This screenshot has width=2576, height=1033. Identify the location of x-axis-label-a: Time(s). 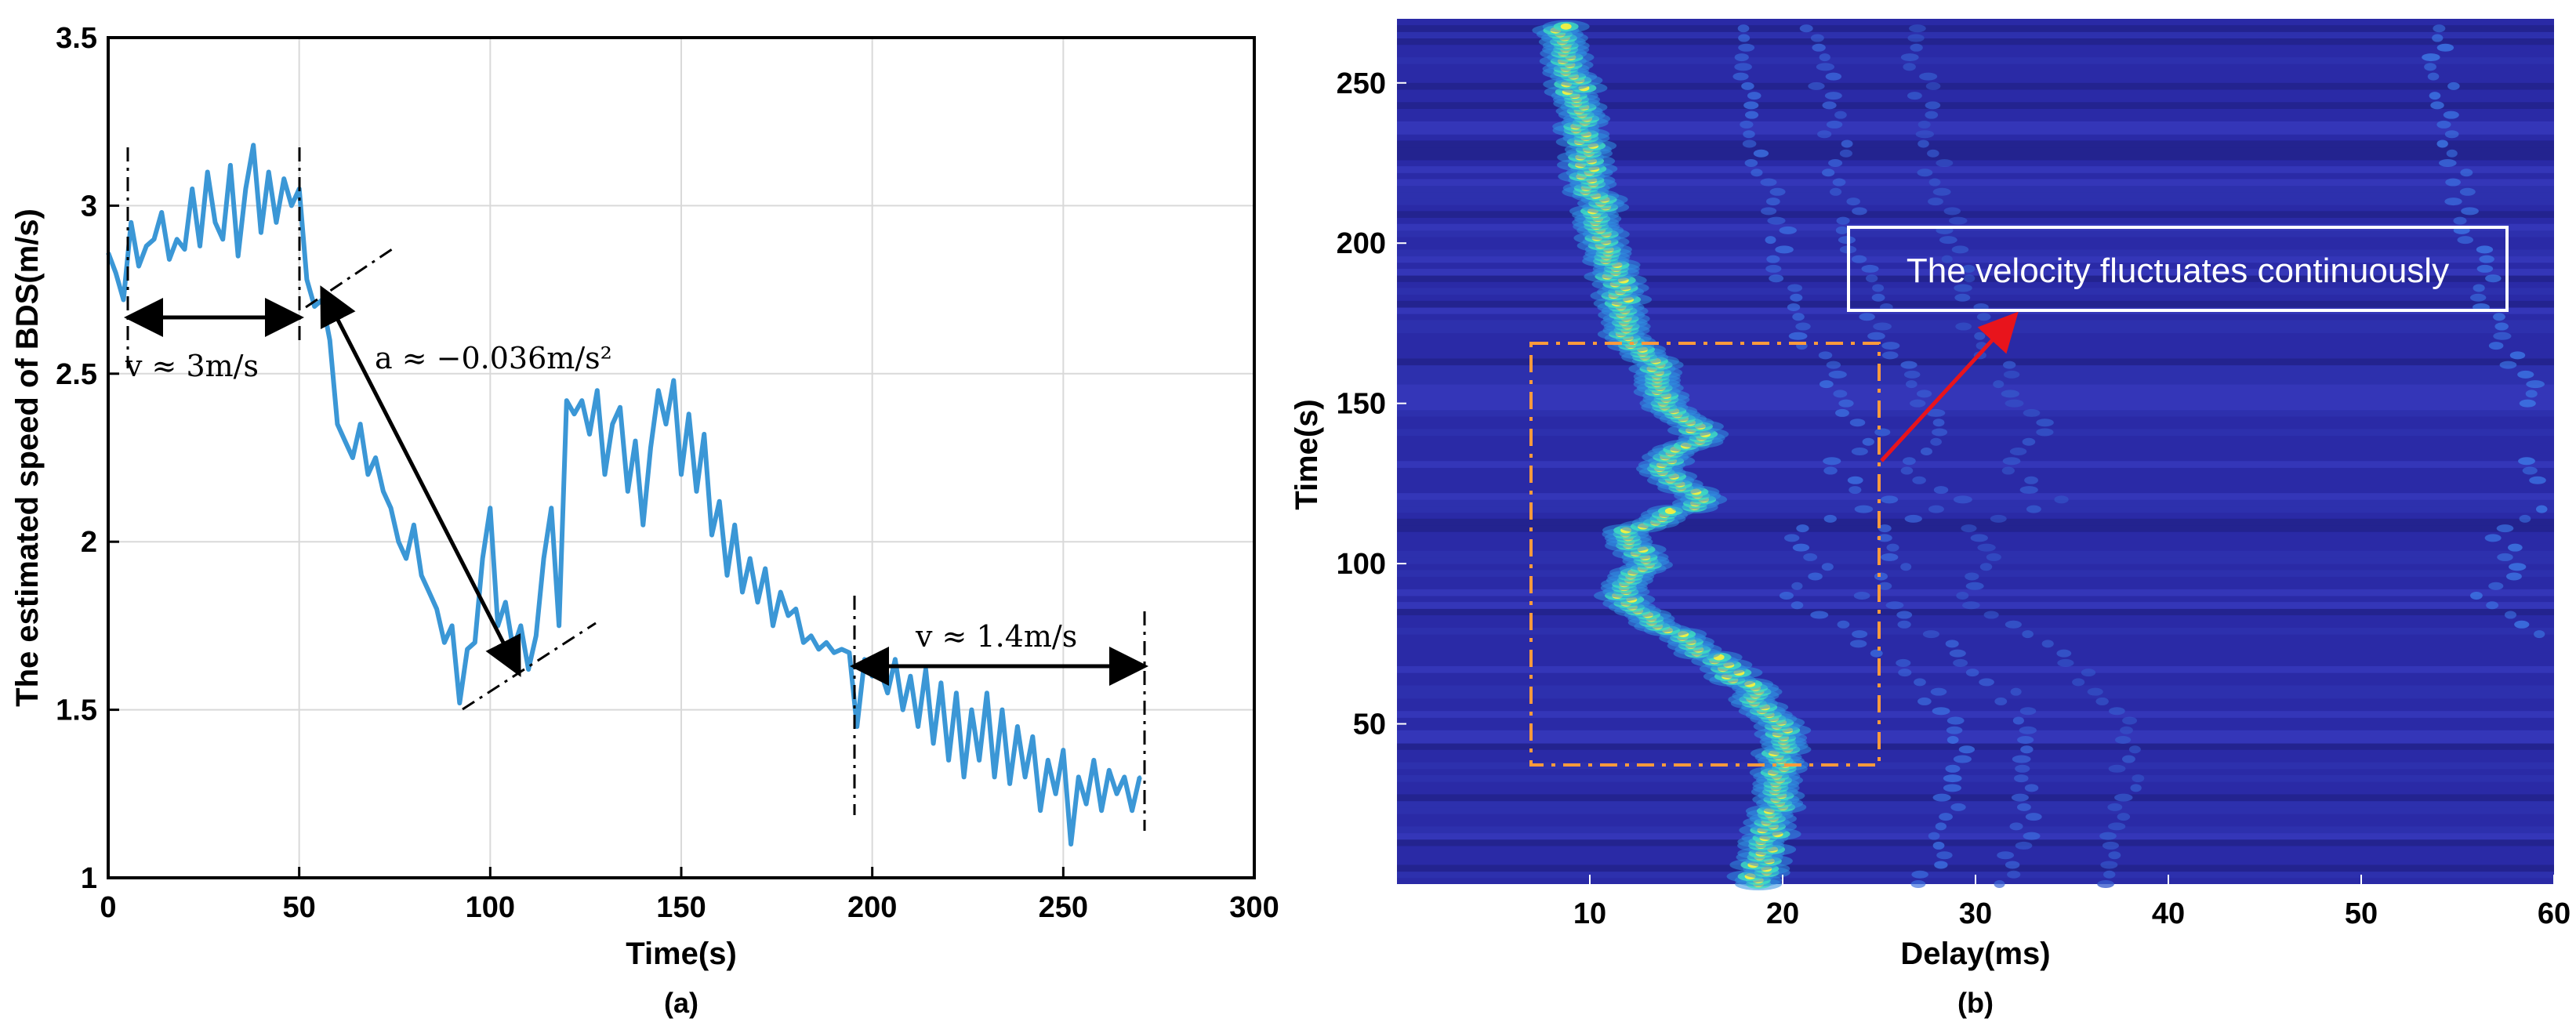
(682, 954).